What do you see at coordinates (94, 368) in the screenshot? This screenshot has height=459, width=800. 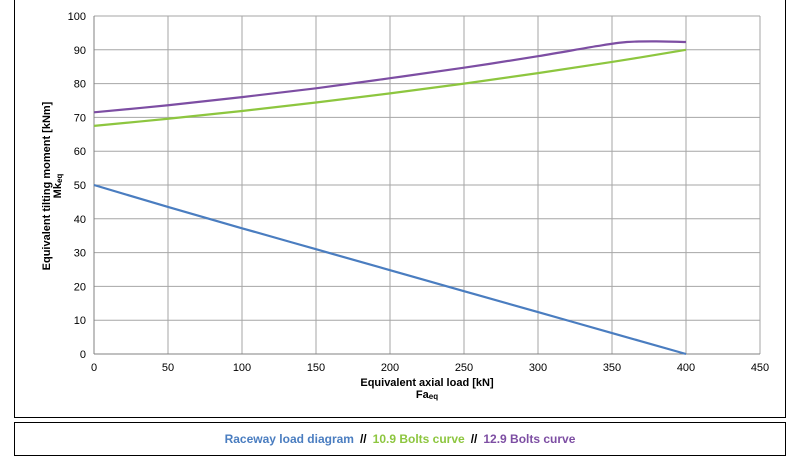 I see `x-tick-label: 0` at bounding box center [94, 368].